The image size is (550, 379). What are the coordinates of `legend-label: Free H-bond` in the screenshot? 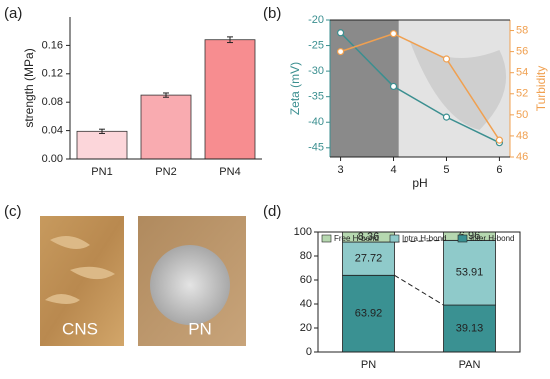 It's located at (356, 238).